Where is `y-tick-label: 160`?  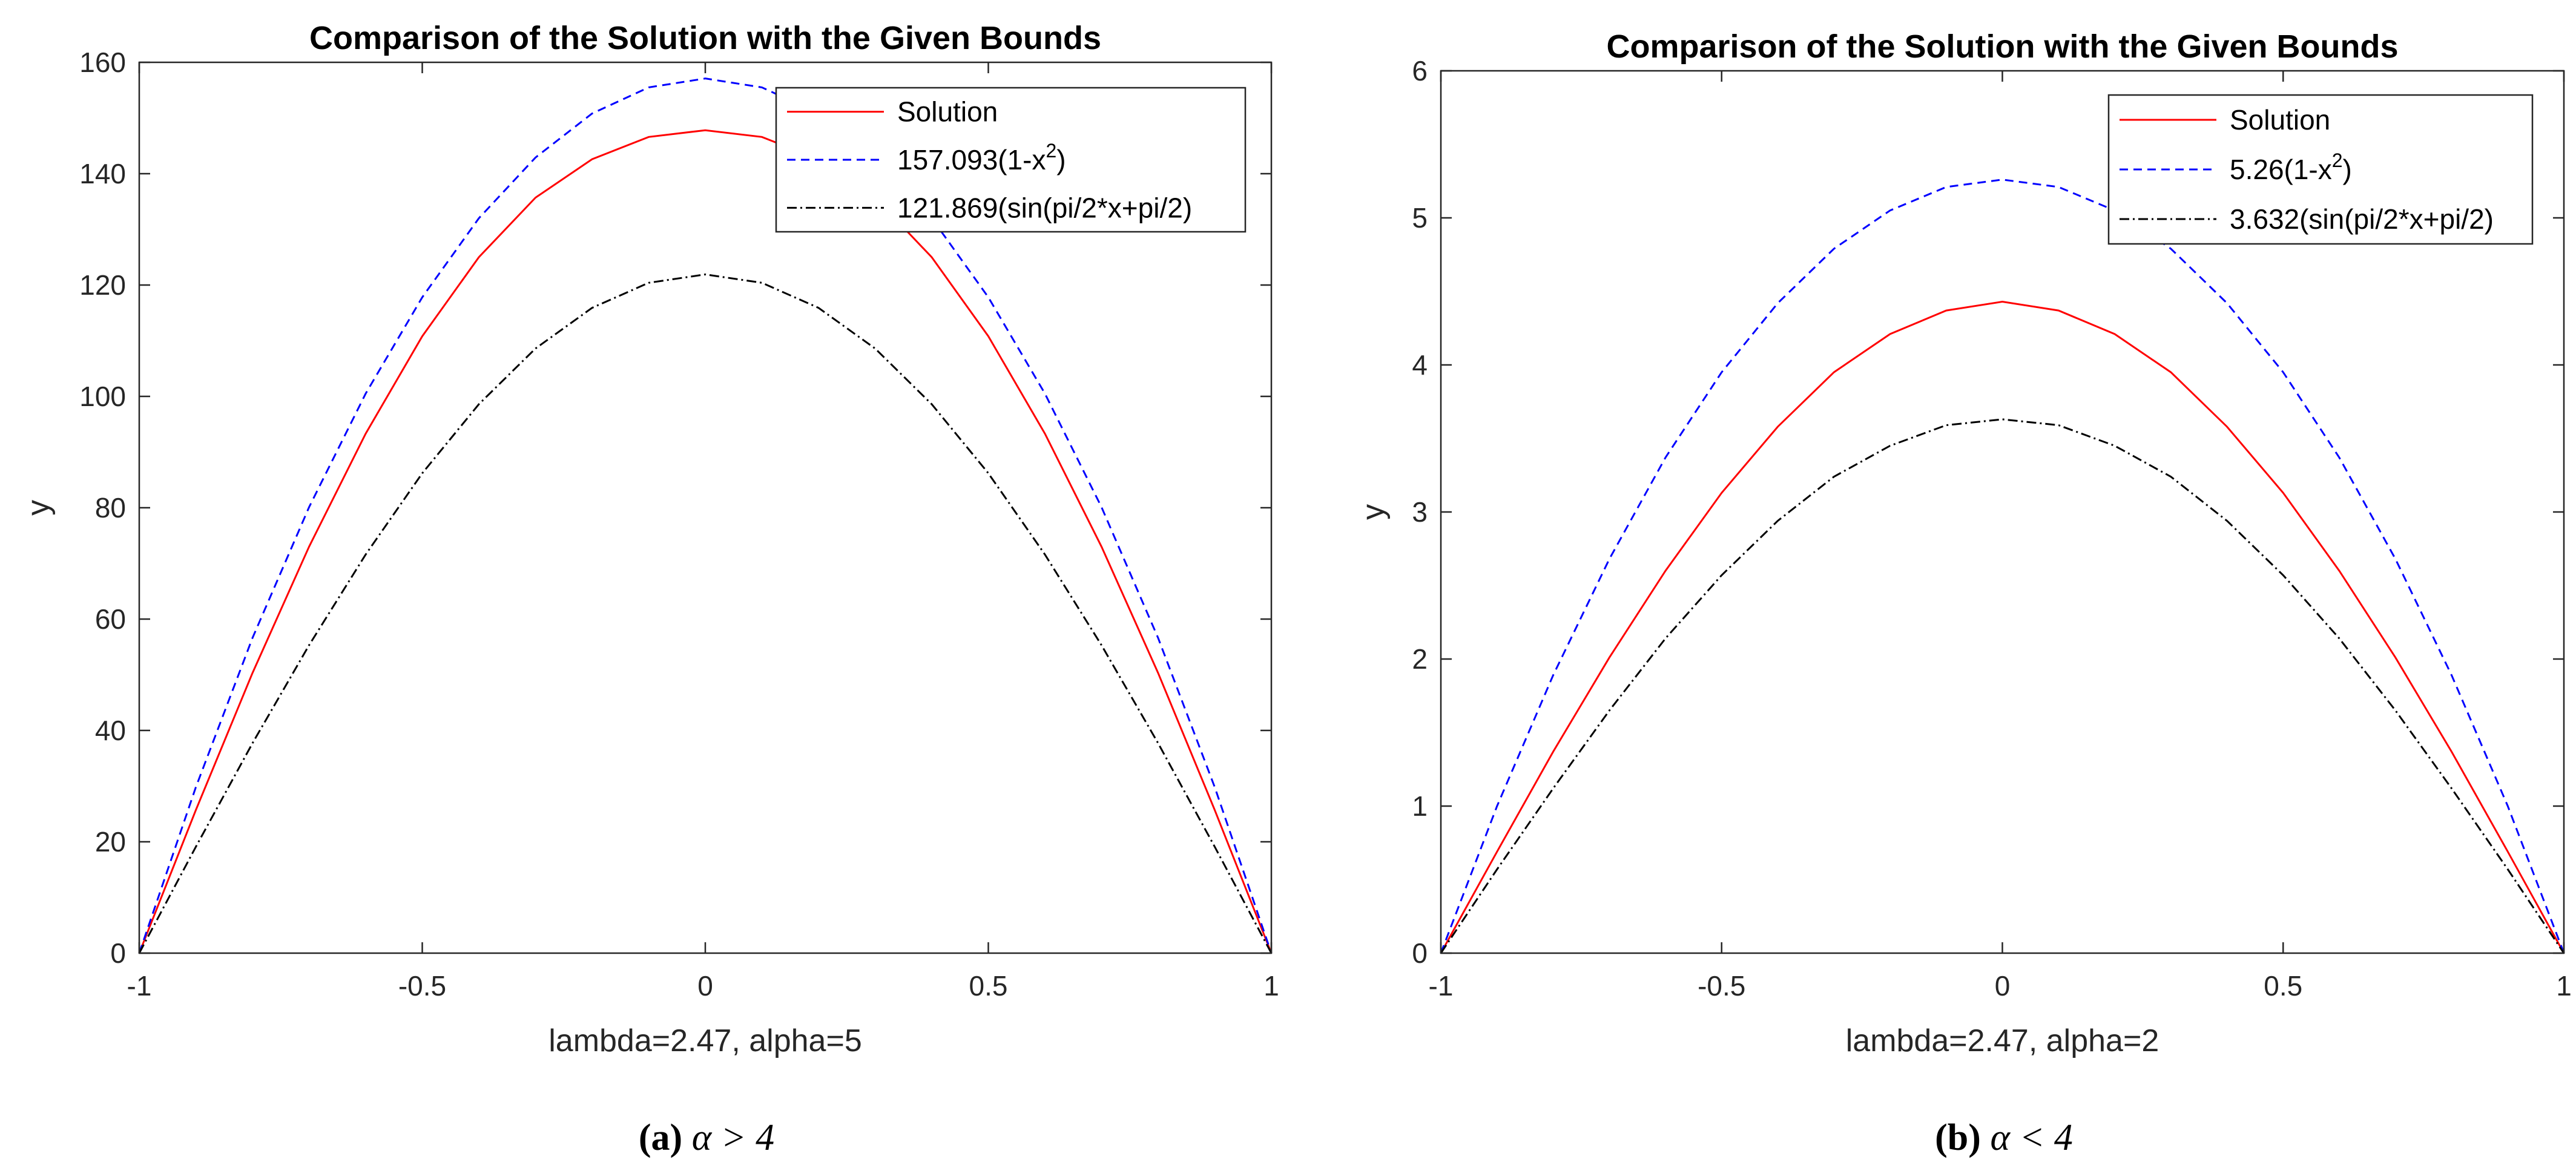 y-tick-label: 160 is located at coordinates (102, 62).